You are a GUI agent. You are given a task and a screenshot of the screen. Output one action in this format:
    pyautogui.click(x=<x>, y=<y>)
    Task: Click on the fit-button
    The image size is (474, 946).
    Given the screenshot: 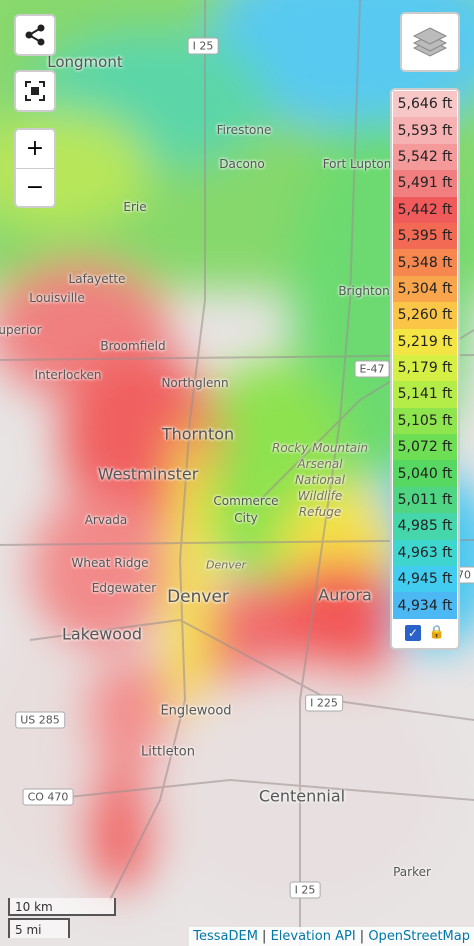 What is the action you would take?
    pyautogui.click(x=35, y=91)
    